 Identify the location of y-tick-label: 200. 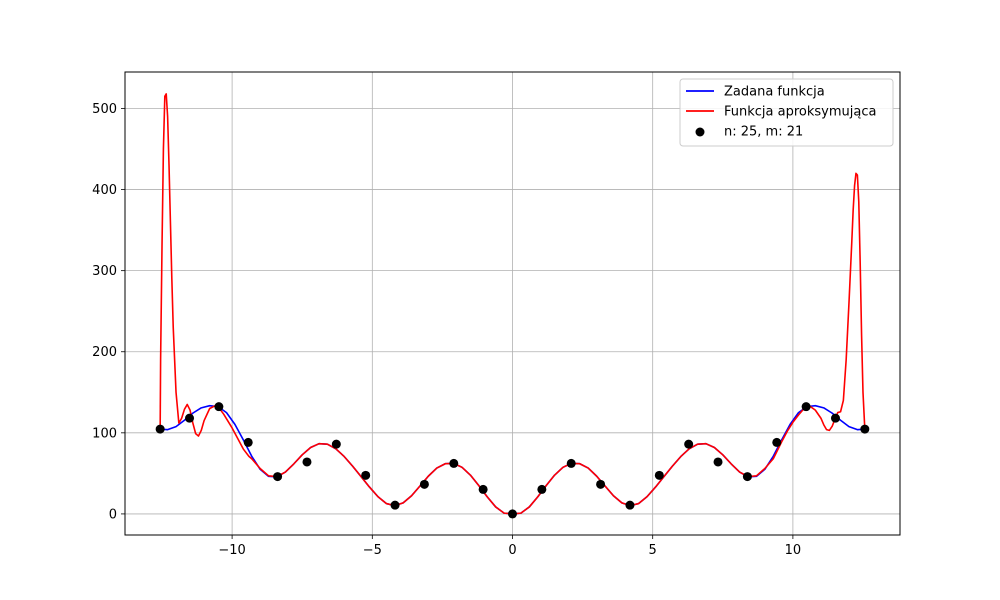
(104, 352).